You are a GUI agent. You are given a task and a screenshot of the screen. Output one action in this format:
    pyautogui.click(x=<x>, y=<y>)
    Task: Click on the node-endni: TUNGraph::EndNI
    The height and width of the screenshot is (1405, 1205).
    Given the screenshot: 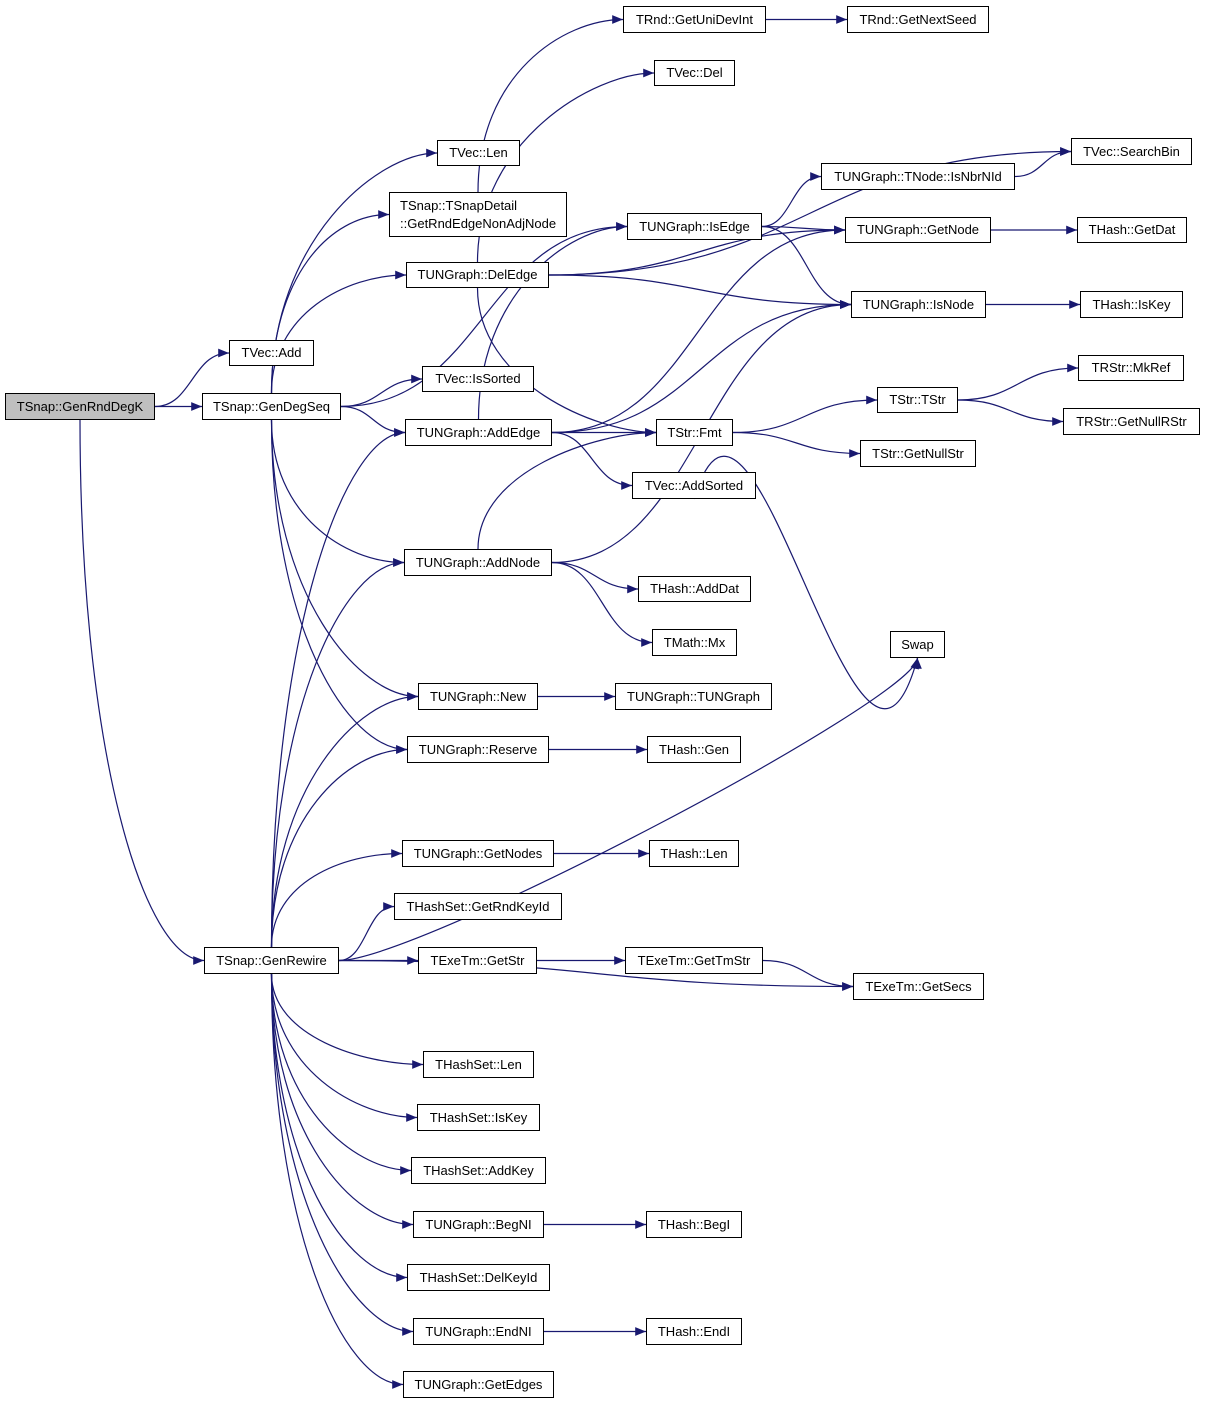 What is the action you would take?
    pyautogui.click(x=478, y=1331)
    